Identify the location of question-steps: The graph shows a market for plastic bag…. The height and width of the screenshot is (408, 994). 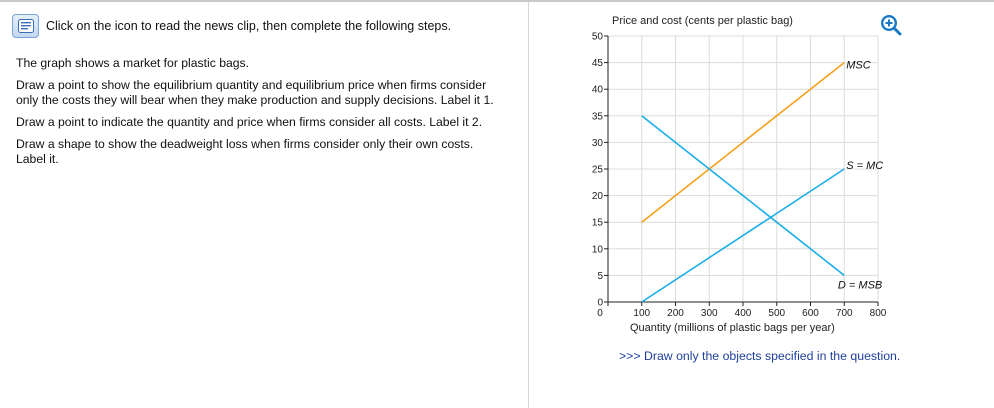
(261, 115).